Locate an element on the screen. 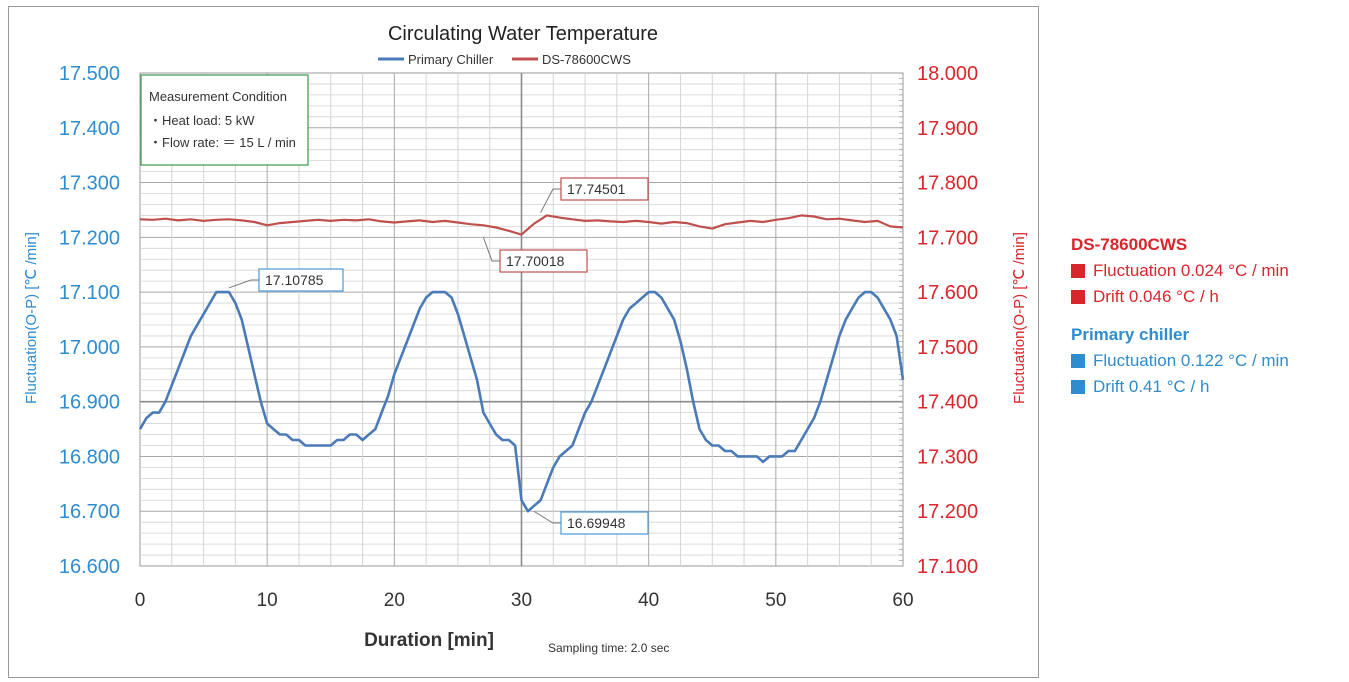 This screenshot has width=1349, height=682. spec-row: Fluctuation 0.024 °C / min is located at coordinates (1180, 271).